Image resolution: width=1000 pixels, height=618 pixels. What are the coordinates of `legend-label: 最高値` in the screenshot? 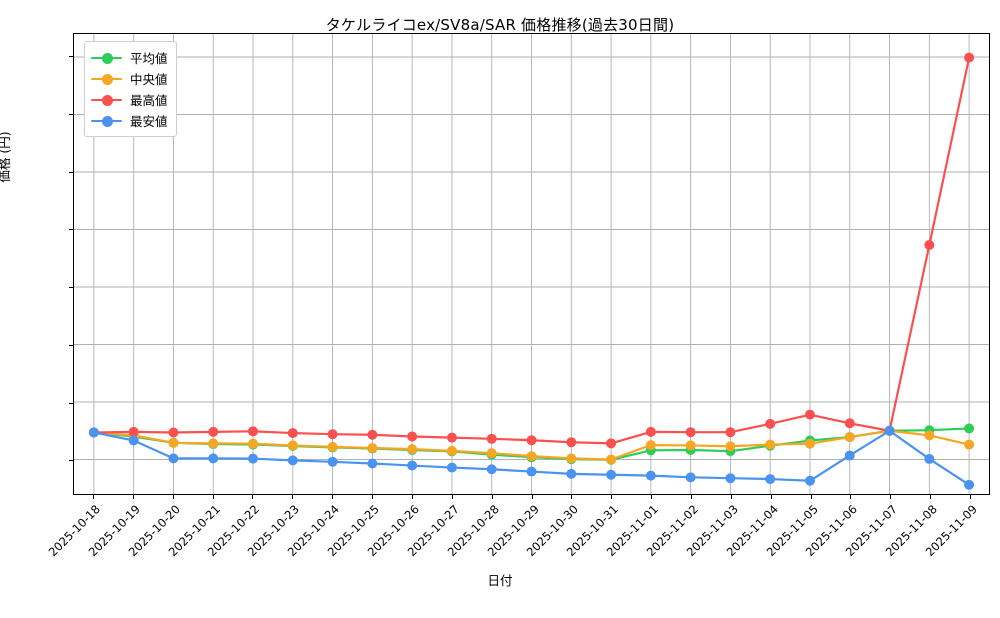 It's located at (149, 100).